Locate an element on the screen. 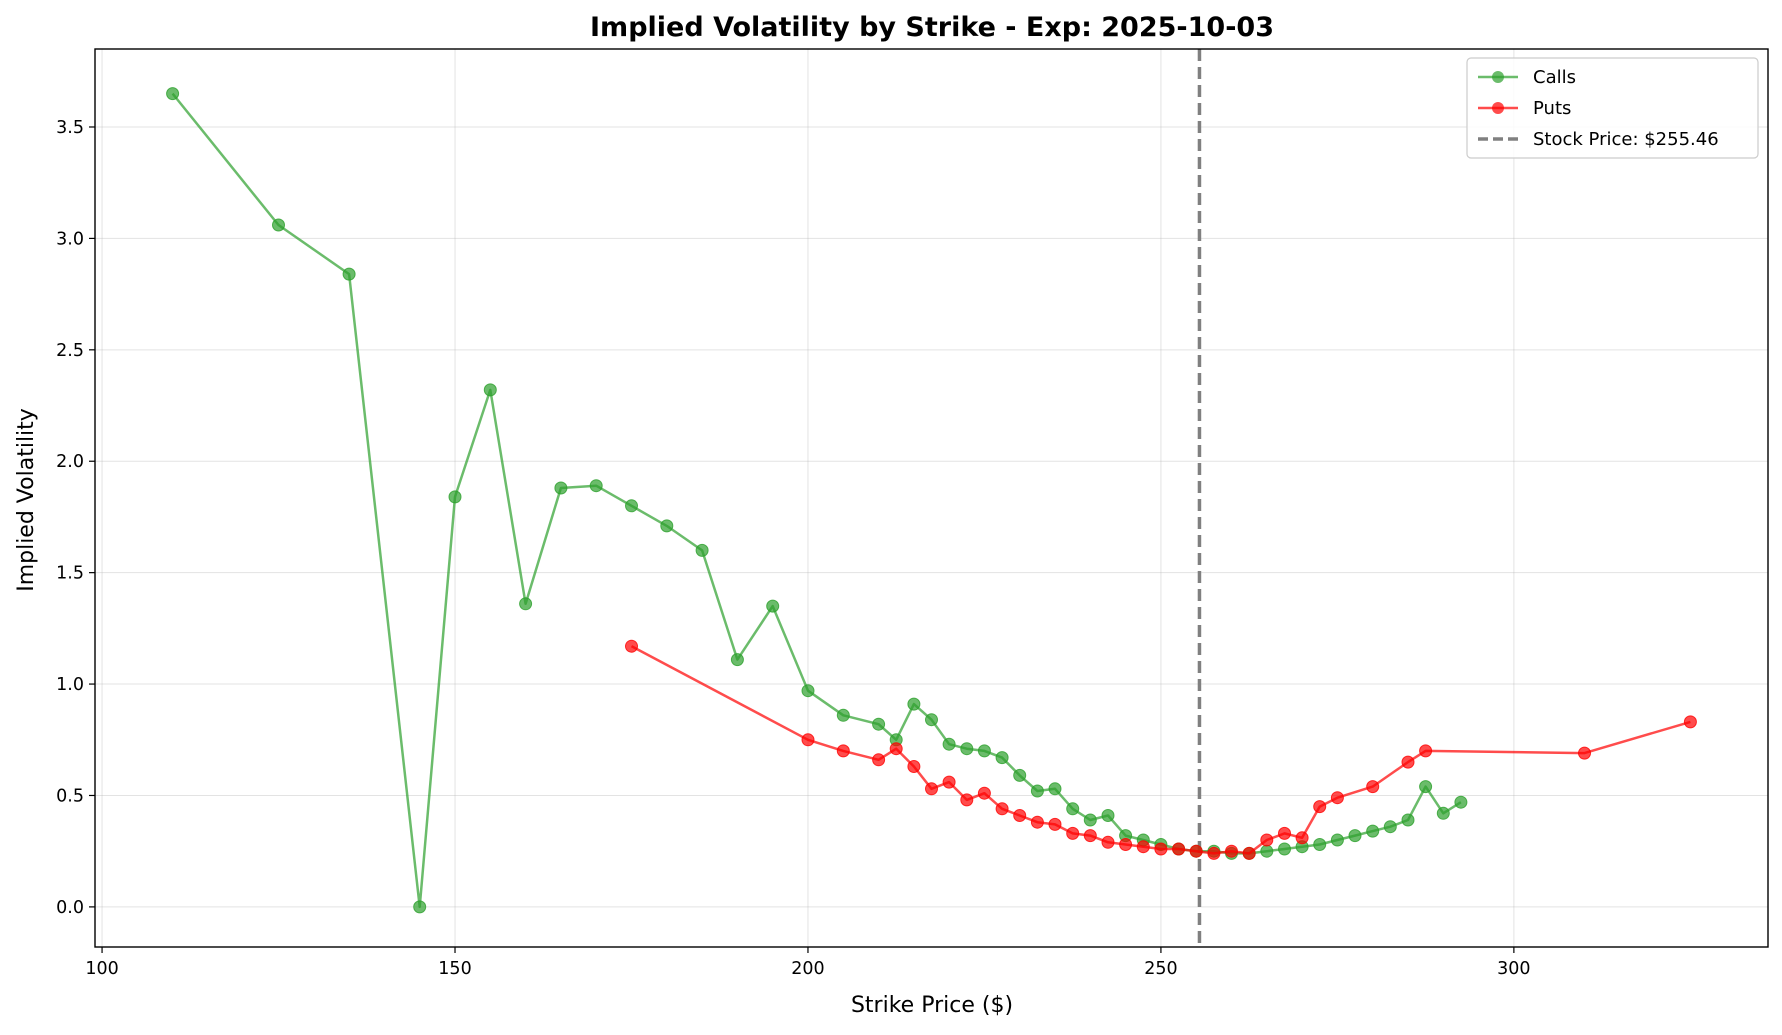  y-tick-label: 3.0 is located at coordinates (70, 239).